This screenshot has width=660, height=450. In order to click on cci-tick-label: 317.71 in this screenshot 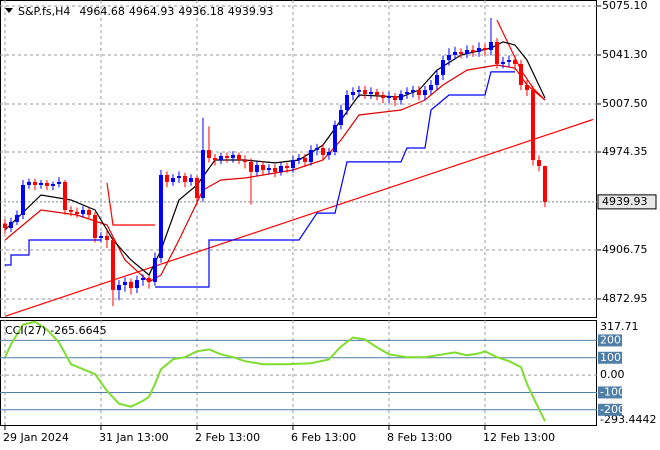, I will do `click(619, 326)`.